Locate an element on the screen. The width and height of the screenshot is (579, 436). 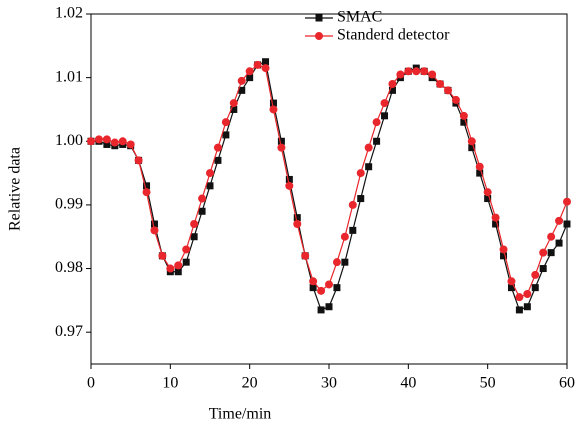
y-tick-label: 1.01 is located at coordinates (69, 76).